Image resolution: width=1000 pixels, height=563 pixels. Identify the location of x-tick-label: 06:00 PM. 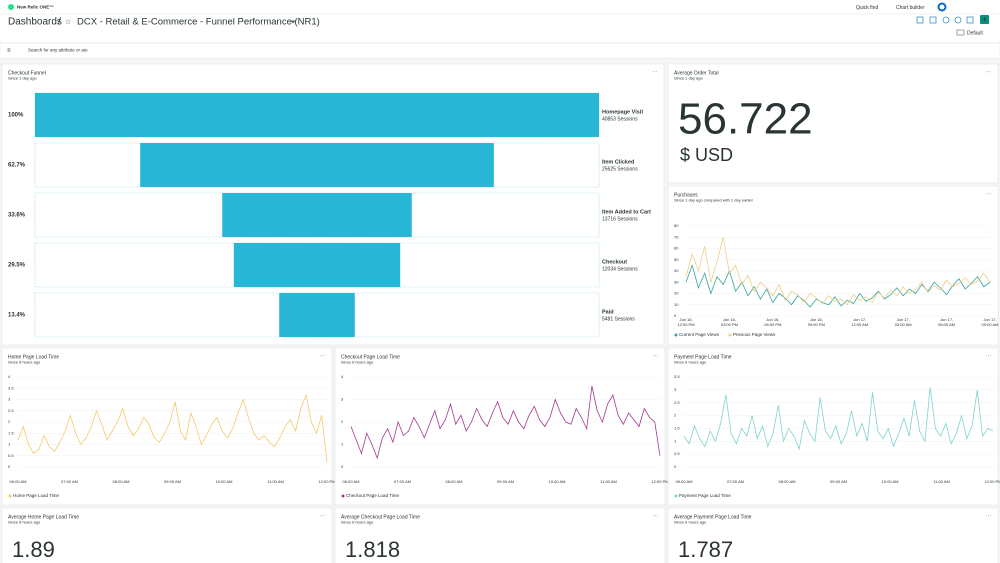
(772, 324).